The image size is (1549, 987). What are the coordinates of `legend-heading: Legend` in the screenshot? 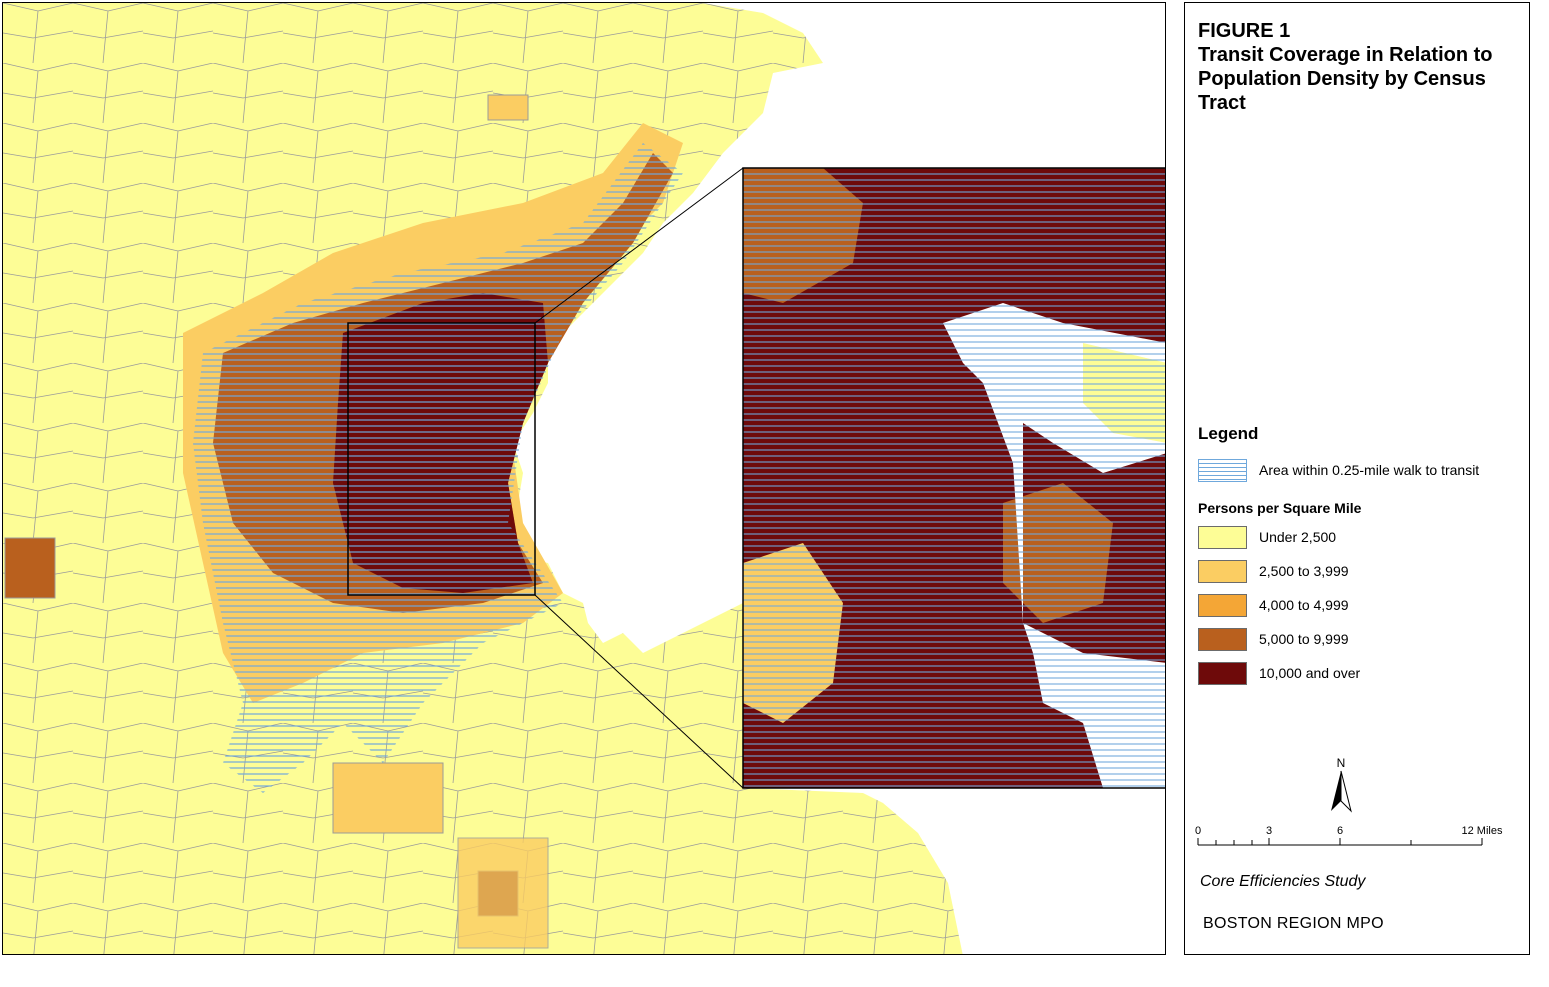 It's located at (1228, 433).